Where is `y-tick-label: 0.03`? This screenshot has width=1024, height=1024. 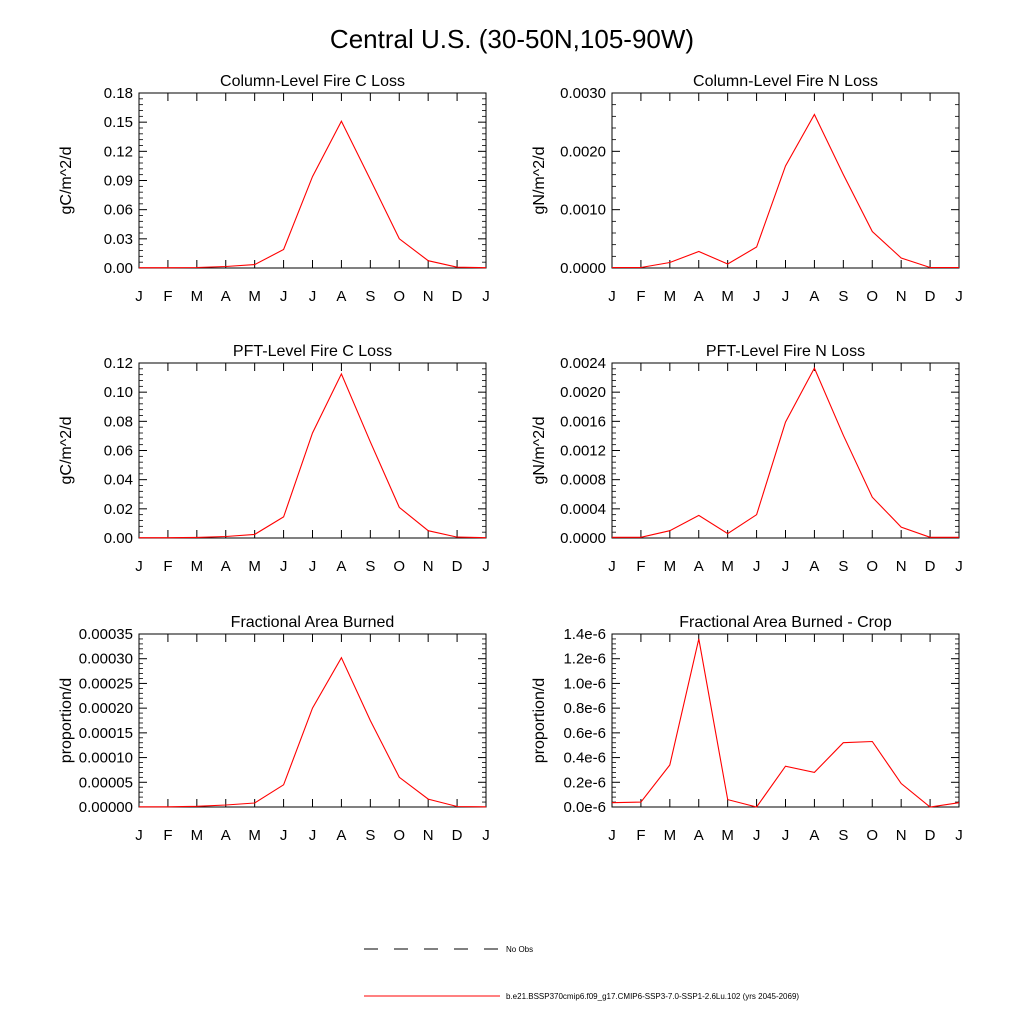
y-tick-label: 0.03 is located at coordinates (118, 239).